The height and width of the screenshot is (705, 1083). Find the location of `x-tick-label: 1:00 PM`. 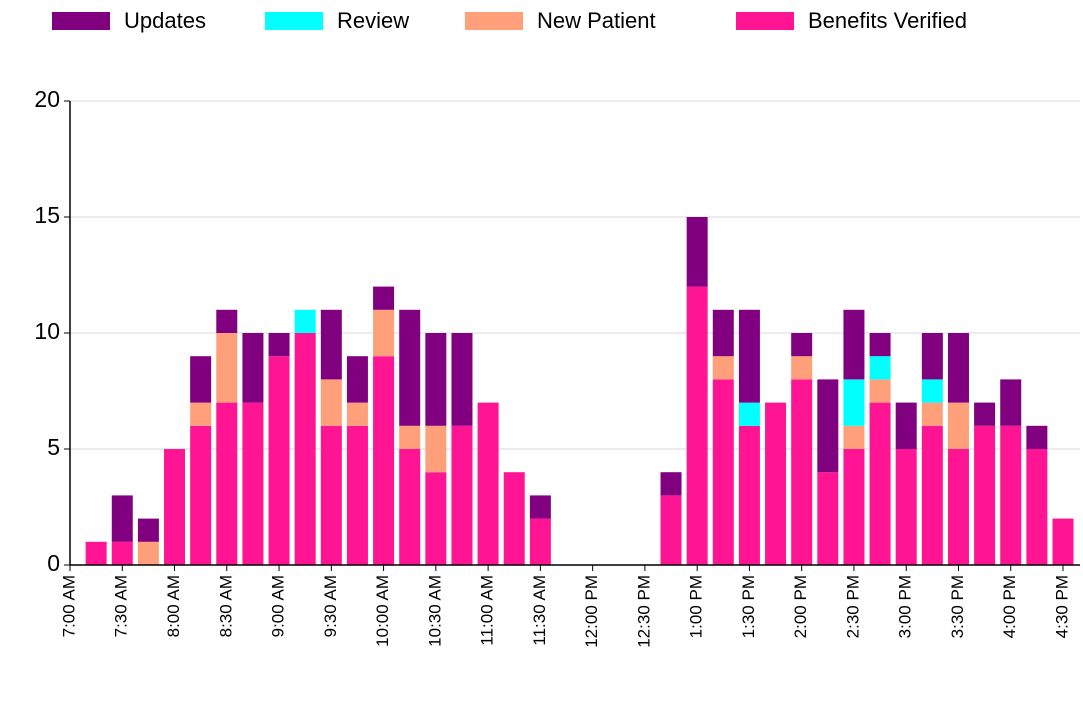

x-tick-label: 1:00 PM is located at coordinates (696, 606).